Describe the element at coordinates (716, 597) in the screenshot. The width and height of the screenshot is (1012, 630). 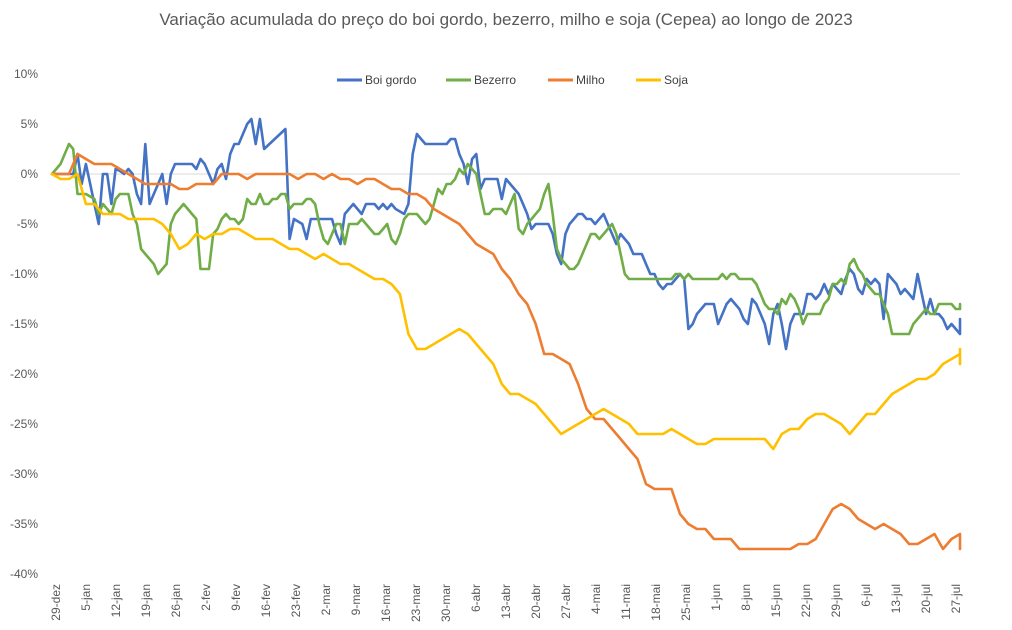
I see `x-tick-label: 1-jun` at that location.